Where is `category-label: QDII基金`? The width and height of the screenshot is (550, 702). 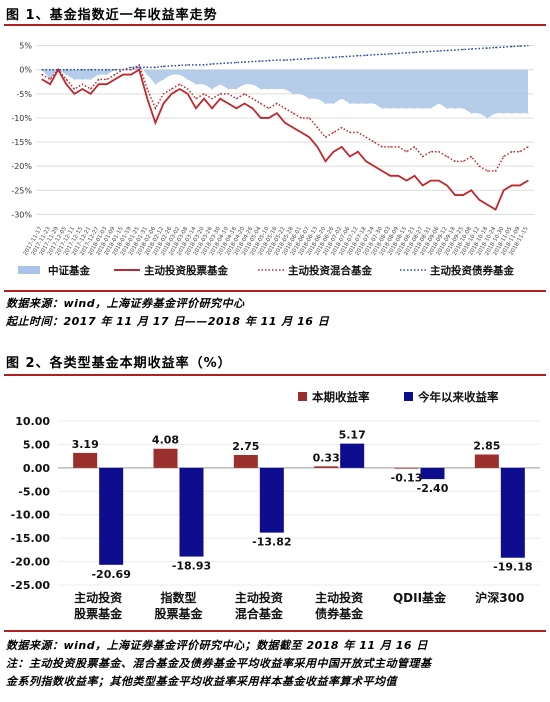 category-label: QDII基金 is located at coordinates (420, 597).